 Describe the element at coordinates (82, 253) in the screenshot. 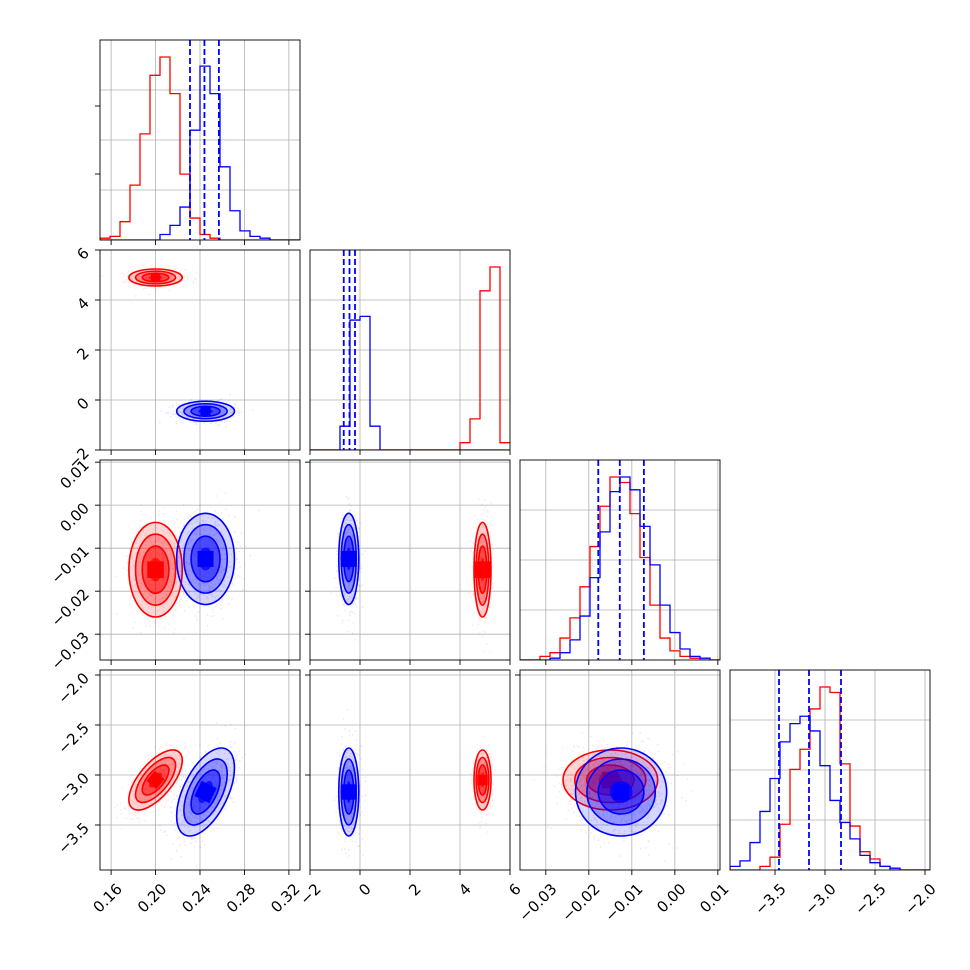

I see `y-tick-label: 6` at that location.